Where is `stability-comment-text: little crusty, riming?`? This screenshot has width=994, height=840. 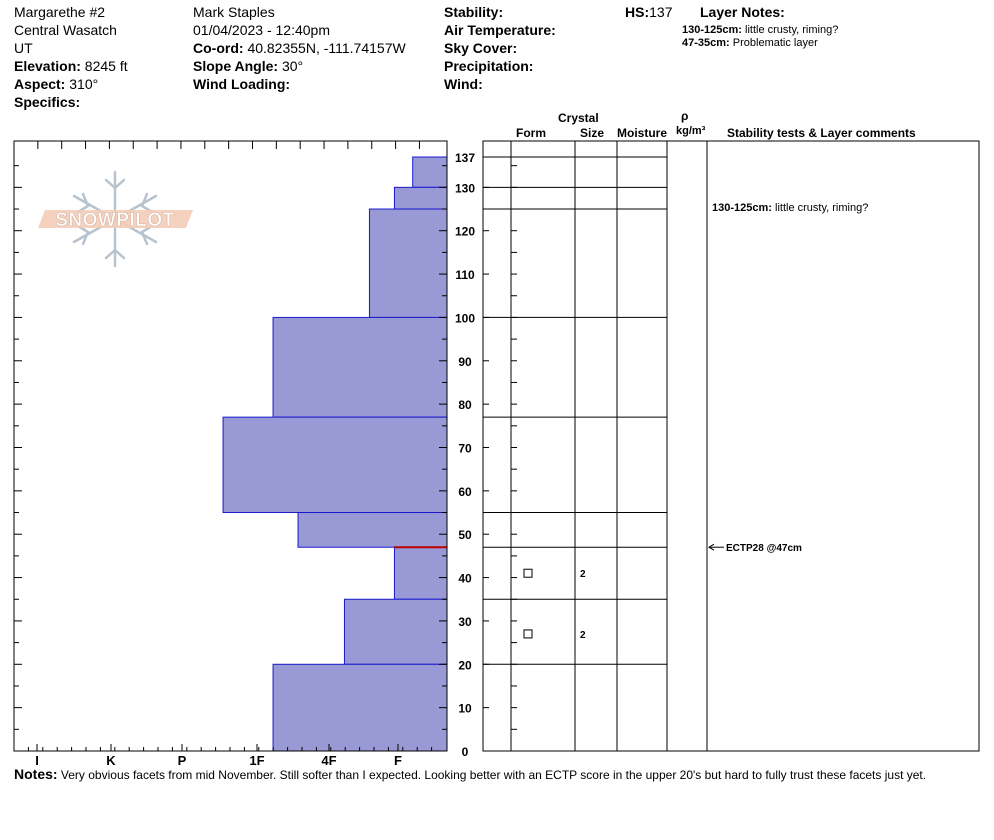 stability-comment-text: little crusty, riming? is located at coordinates (821, 208).